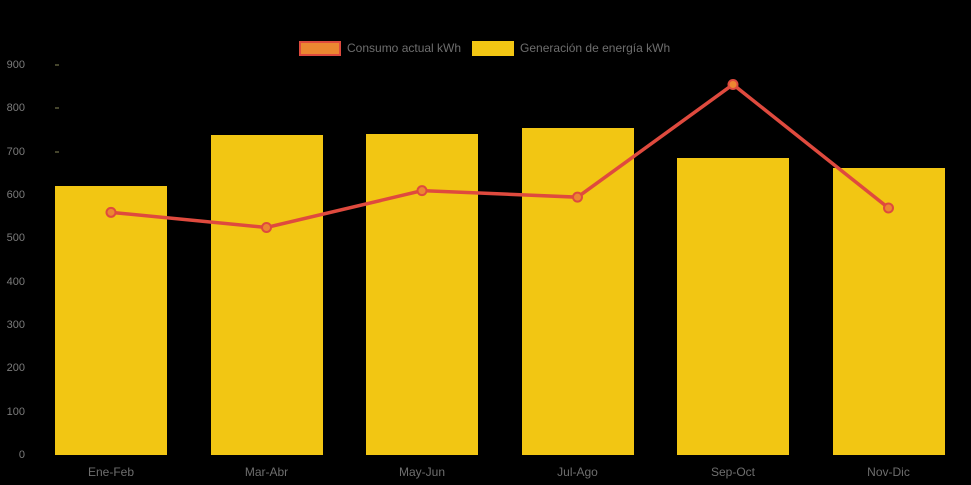 The image size is (971, 485). Describe the element at coordinates (733, 306) in the screenshot. I see `bar-generacion-Sep-Oct` at that location.